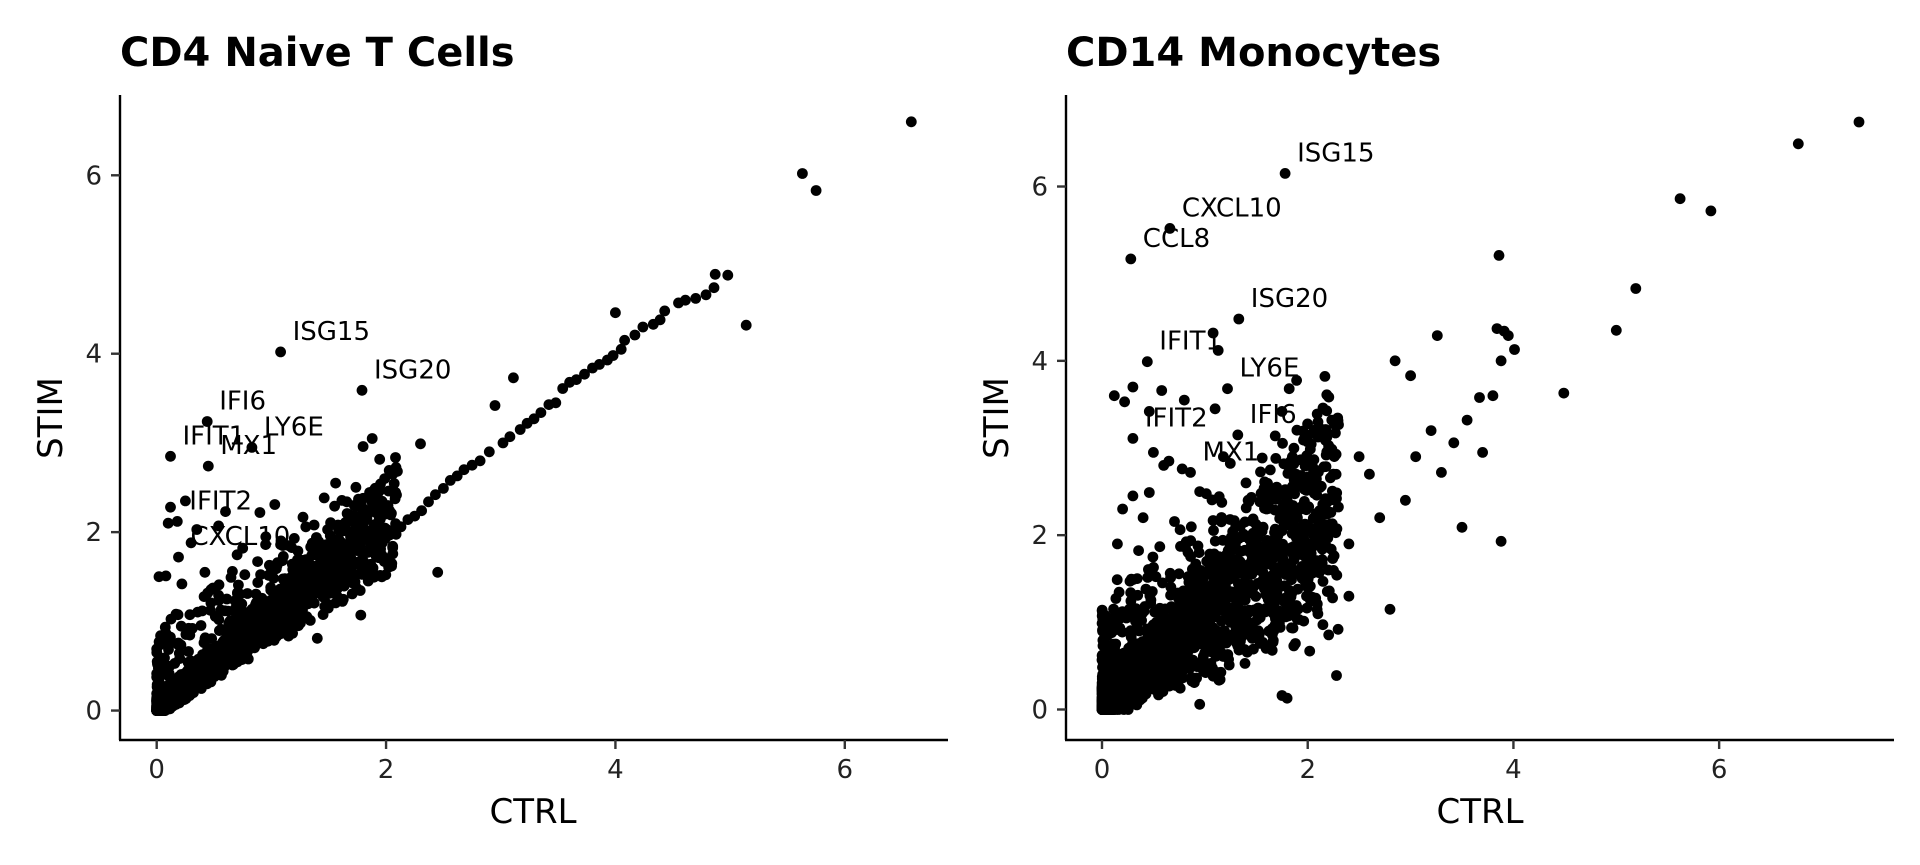  I want to click on x-tick-label: 0, so click(1102, 770).